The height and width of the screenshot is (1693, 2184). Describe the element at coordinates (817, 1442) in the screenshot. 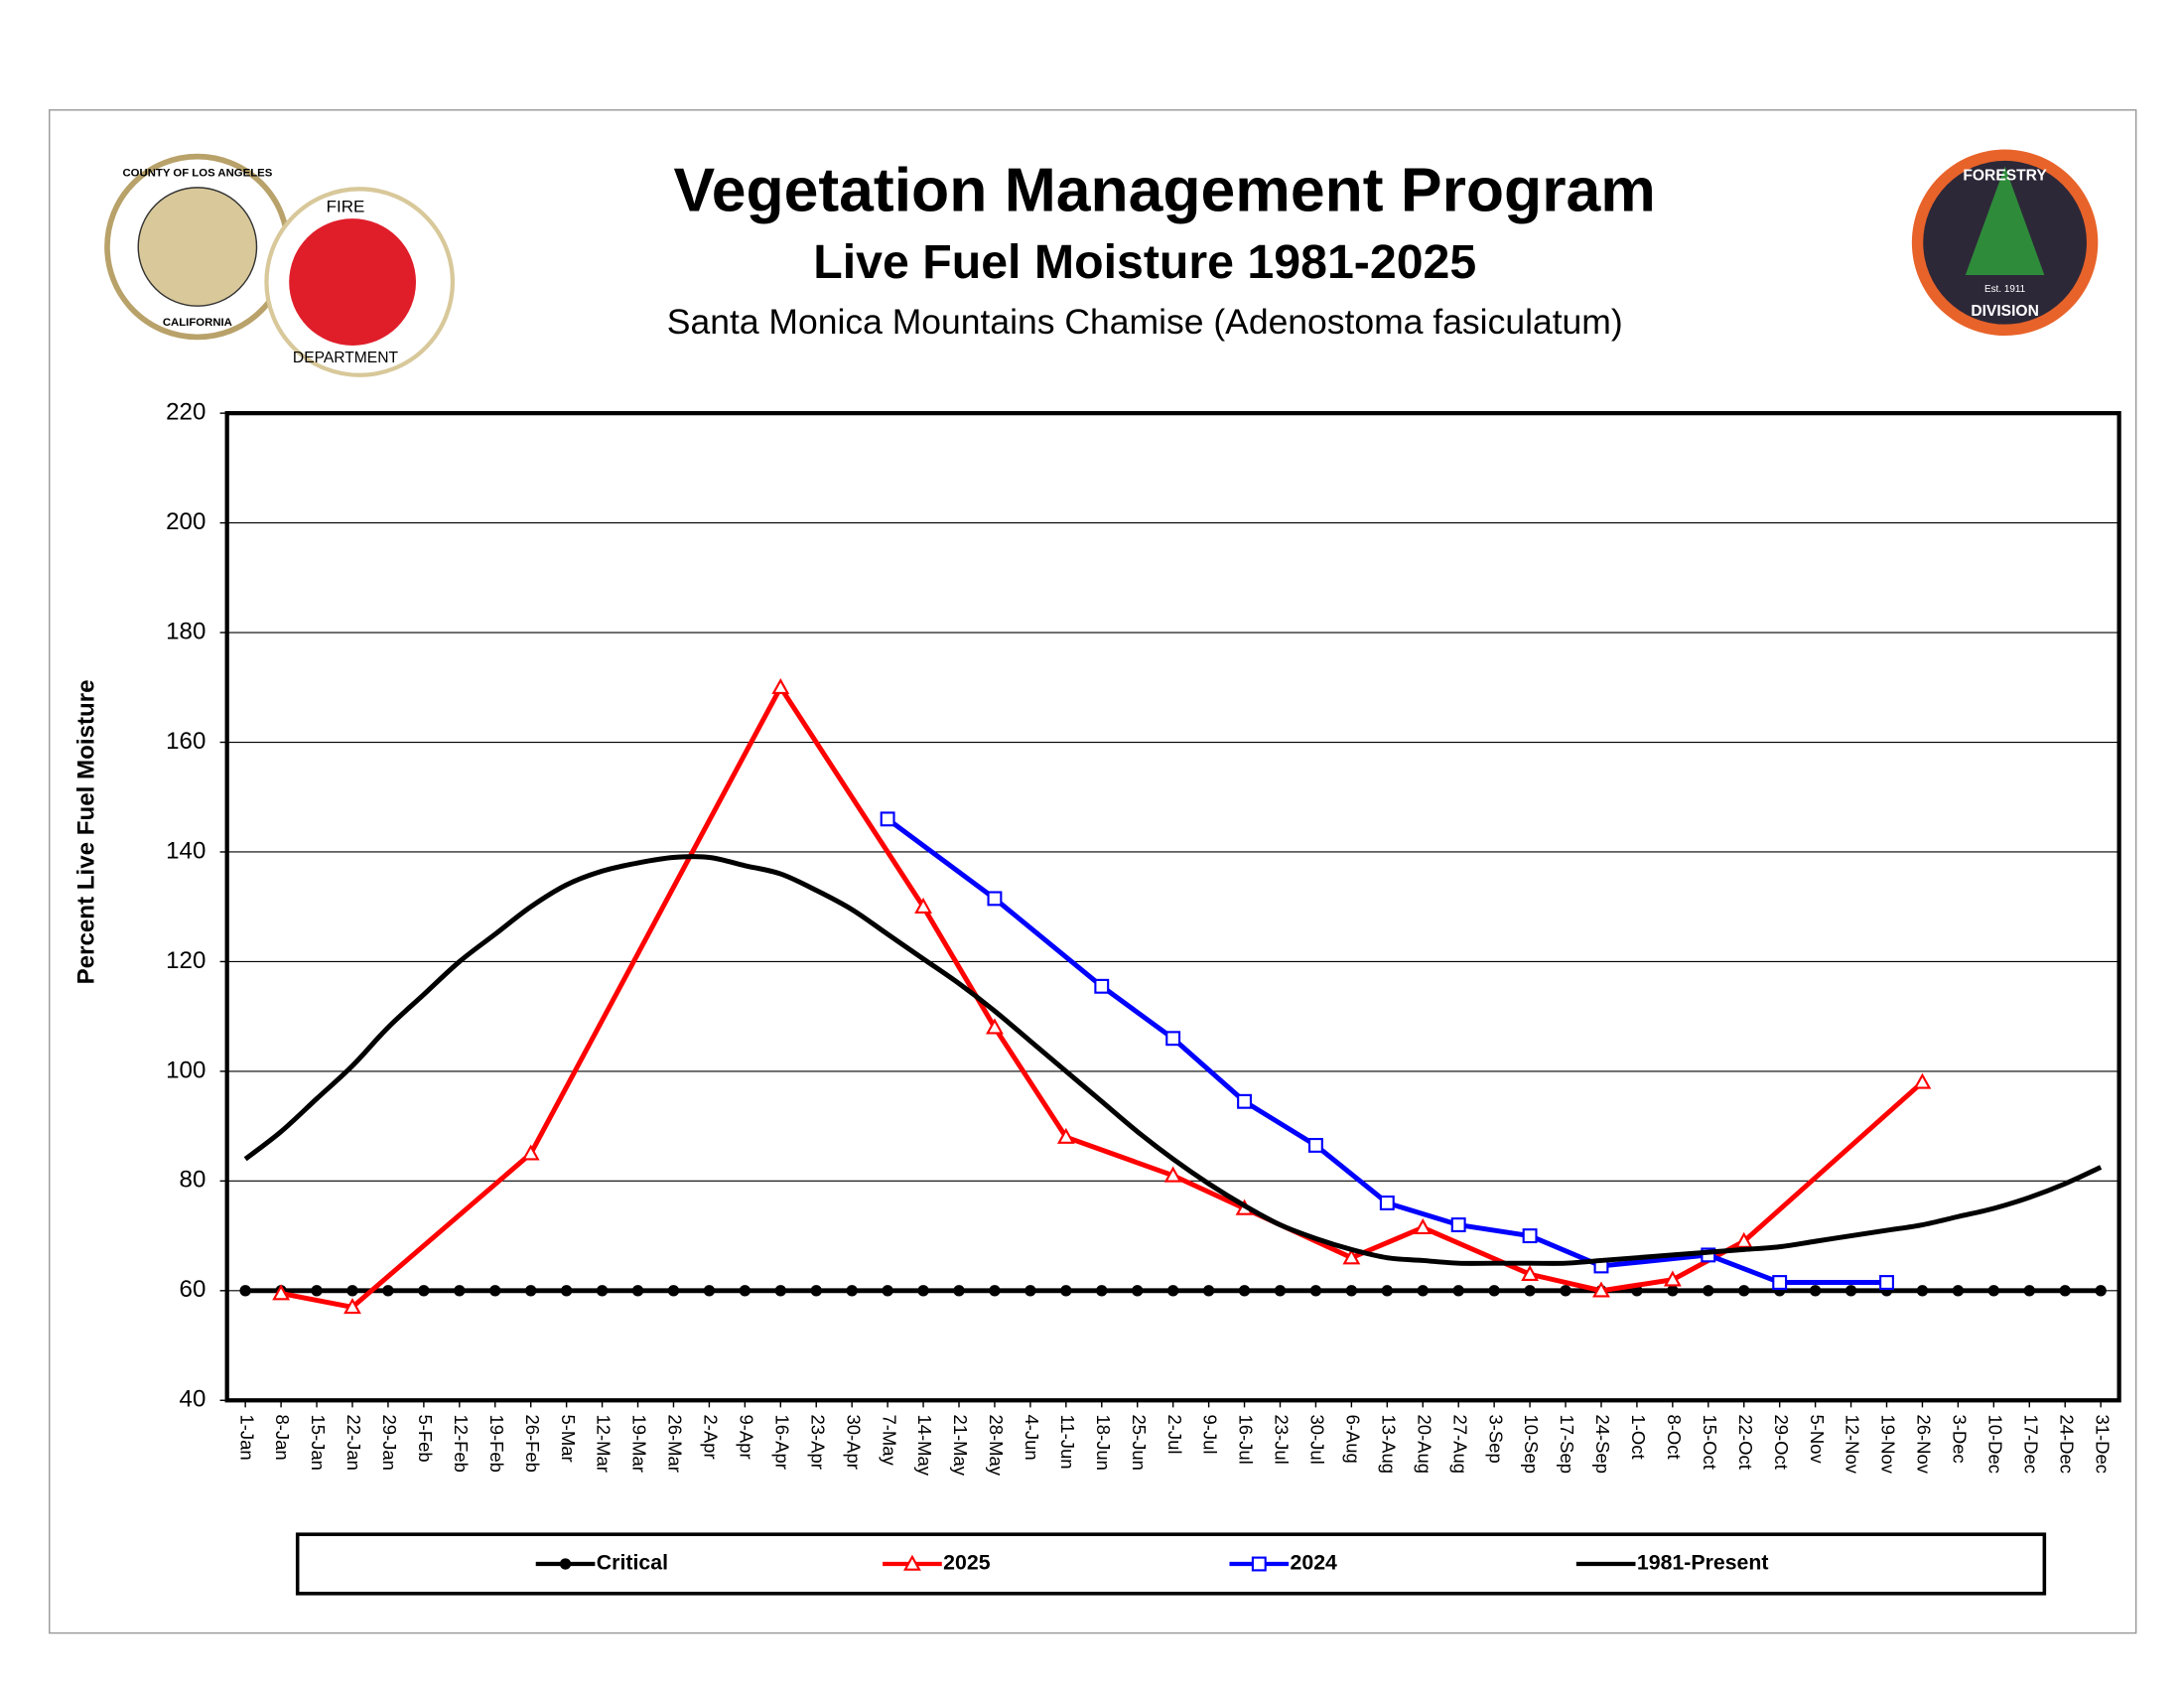

I see `x-tick-label: 23-Apr` at that location.